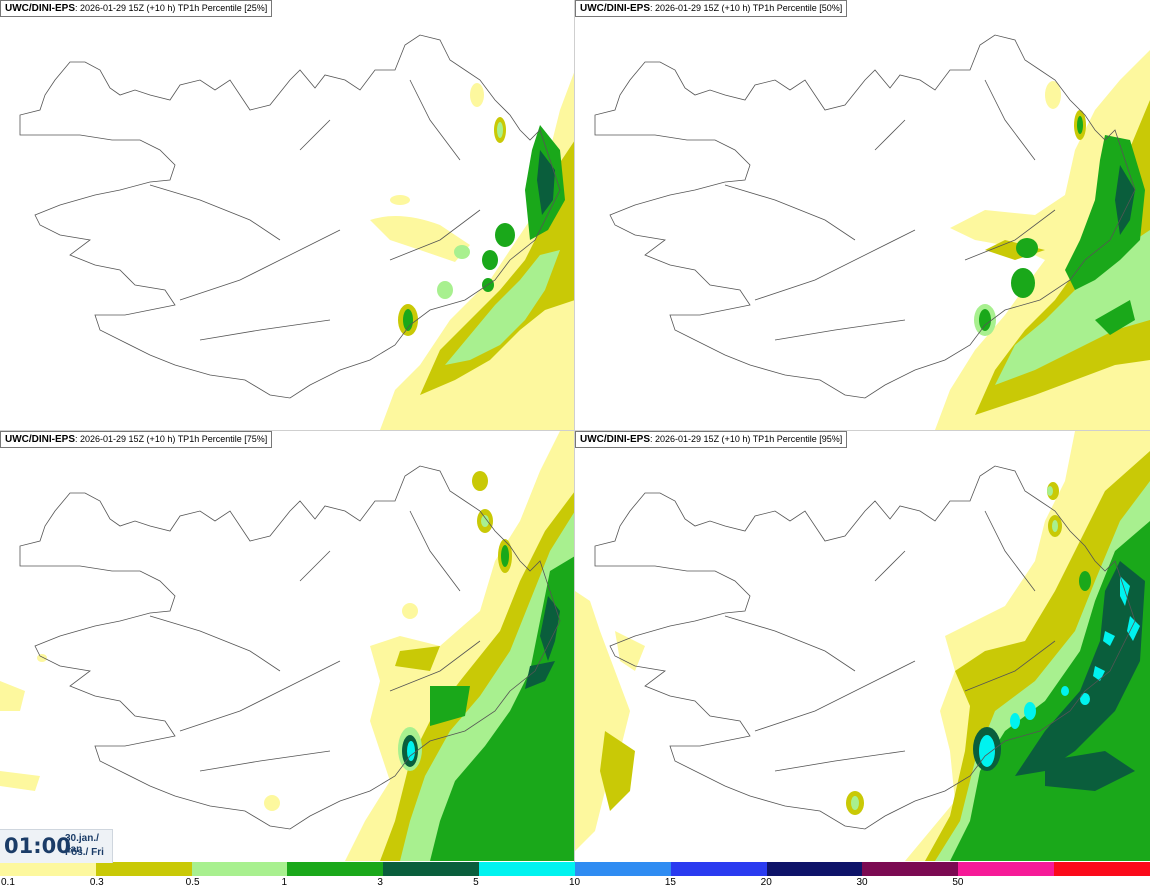 The image size is (1150, 891). What do you see at coordinates (82, 844) in the screenshot?
I see `valid-date: 30.jan./ Jan` at bounding box center [82, 844].